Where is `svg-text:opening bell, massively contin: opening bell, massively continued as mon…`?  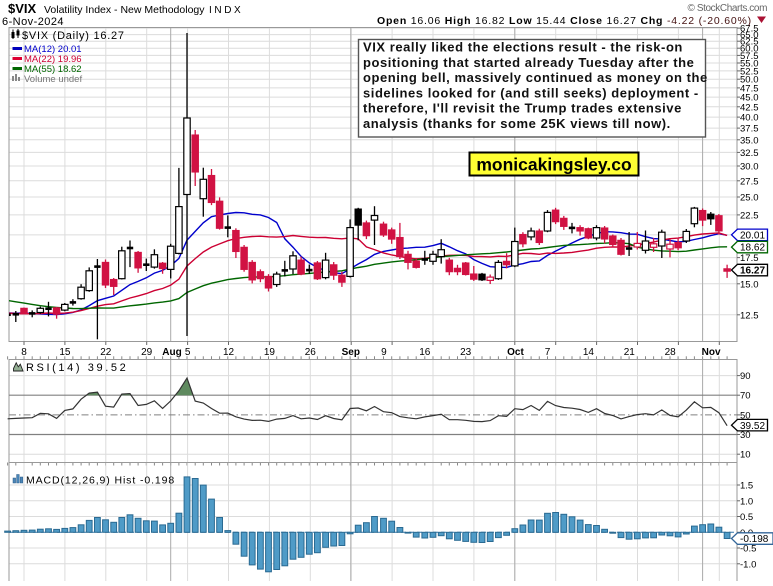
svg-text:opening bell, massively contin: opening bell, massively continued as mon… is located at coordinates (535, 77).